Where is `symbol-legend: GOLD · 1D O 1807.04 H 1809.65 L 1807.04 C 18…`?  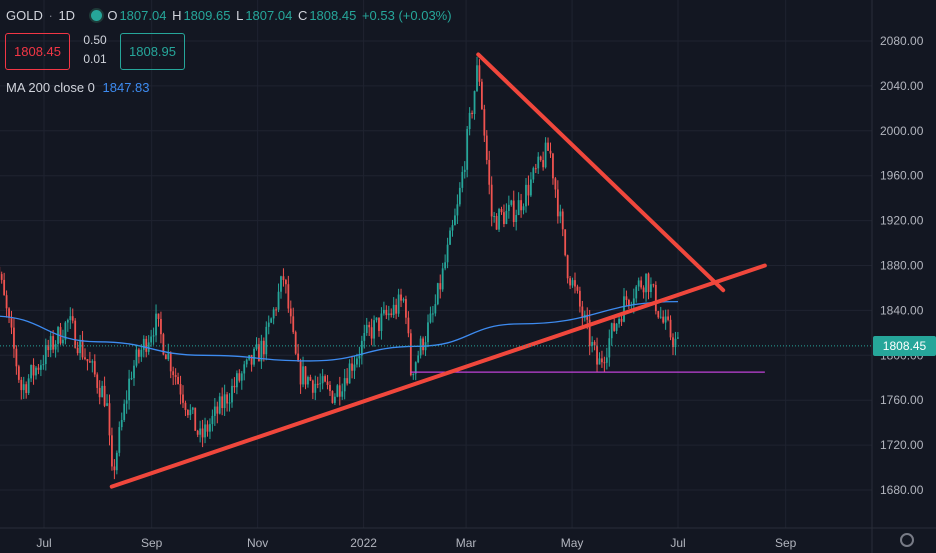 symbol-legend: GOLD · 1D O 1807.04 H 1809.65 L 1807.04 C 18… is located at coordinates (229, 15).